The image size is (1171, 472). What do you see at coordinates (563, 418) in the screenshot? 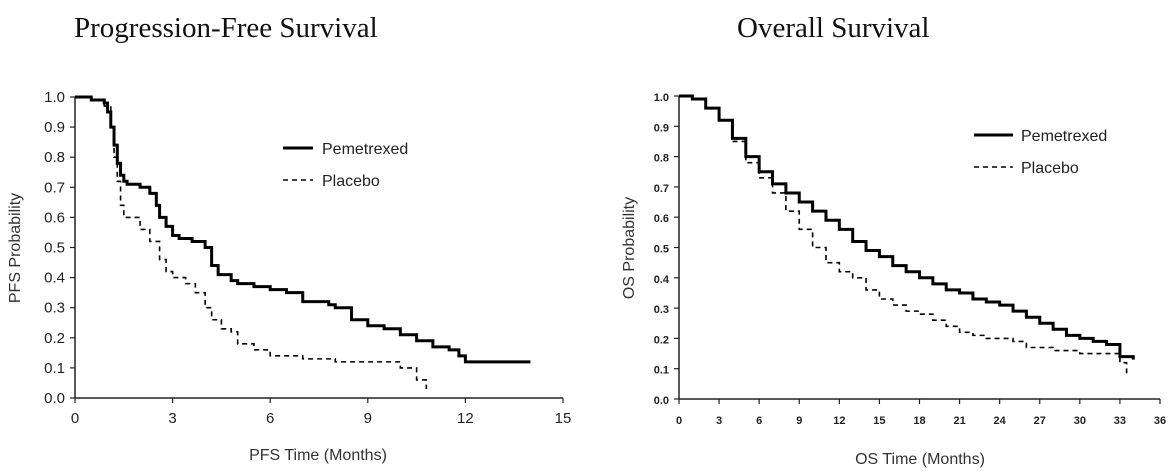
I see `pfs-x-tick-label: 15` at bounding box center [563, 418].